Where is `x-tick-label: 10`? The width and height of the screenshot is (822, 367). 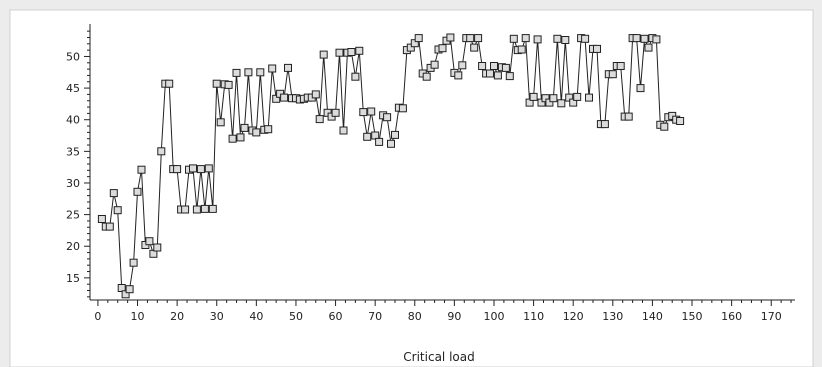 x-tick-label: 10 is located at coordinates (138, 316).